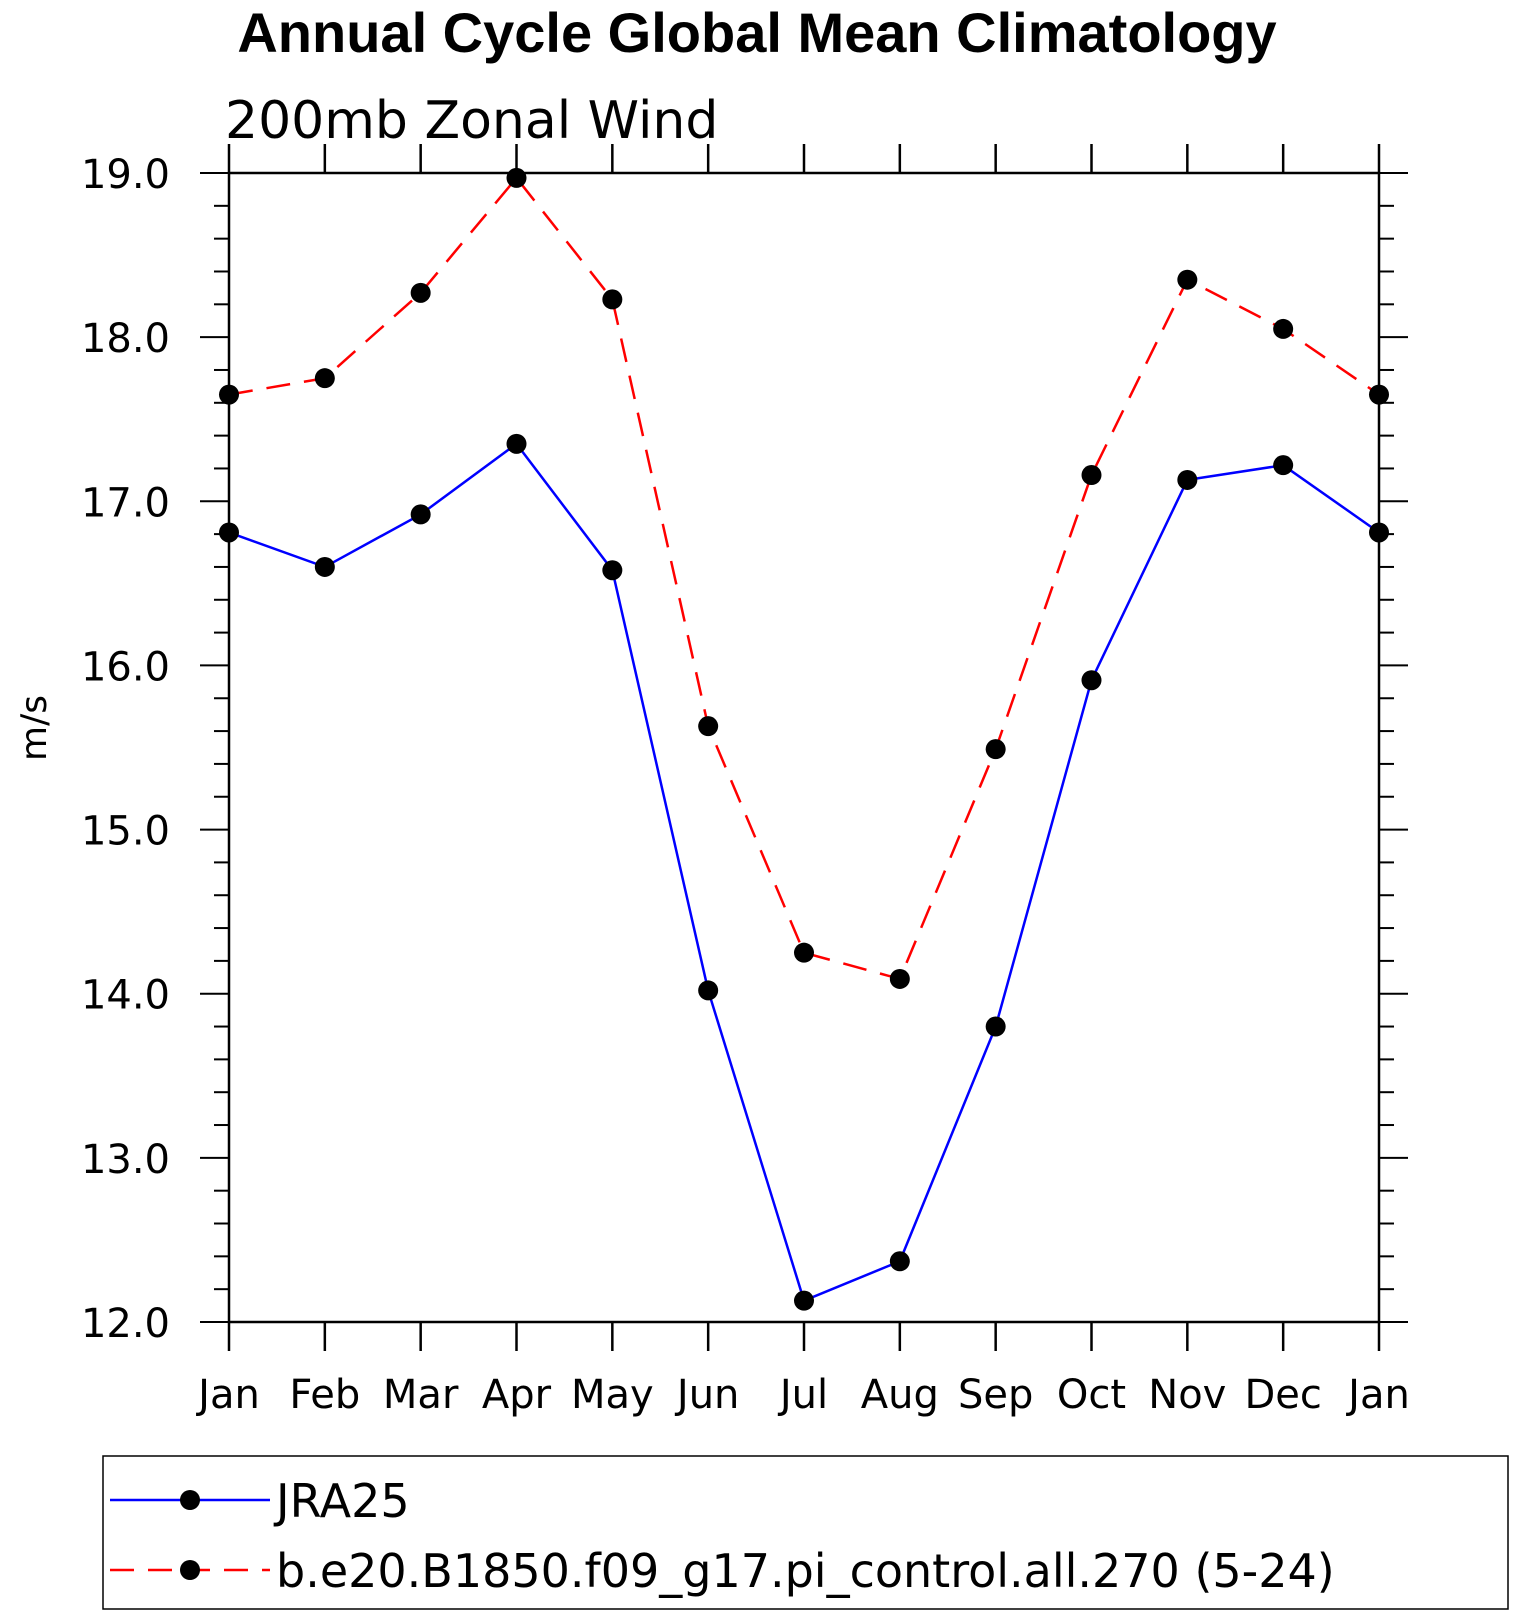  I want to click on y-tick-label: 15.0, so click(125, 832).